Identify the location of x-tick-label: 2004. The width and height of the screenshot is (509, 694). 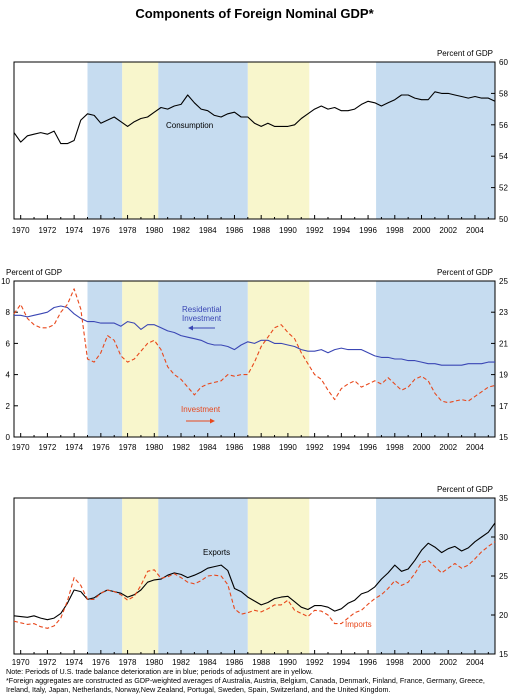
(475, 230).